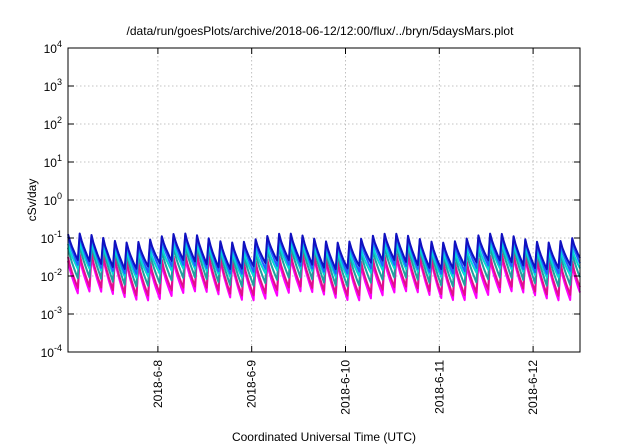 This screenshot has height=448, width=640. I want to click on y-tick-label: 10⁻¹, so click(51, 237).